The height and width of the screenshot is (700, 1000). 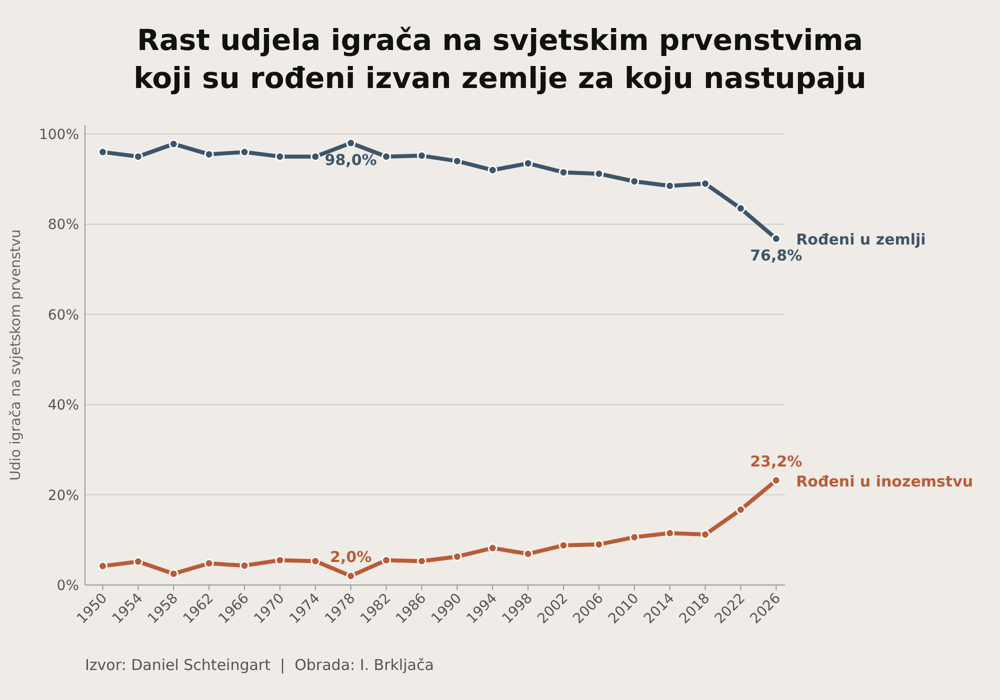 I want to click on data-label: 2,0%, so click(x=351, y=557).